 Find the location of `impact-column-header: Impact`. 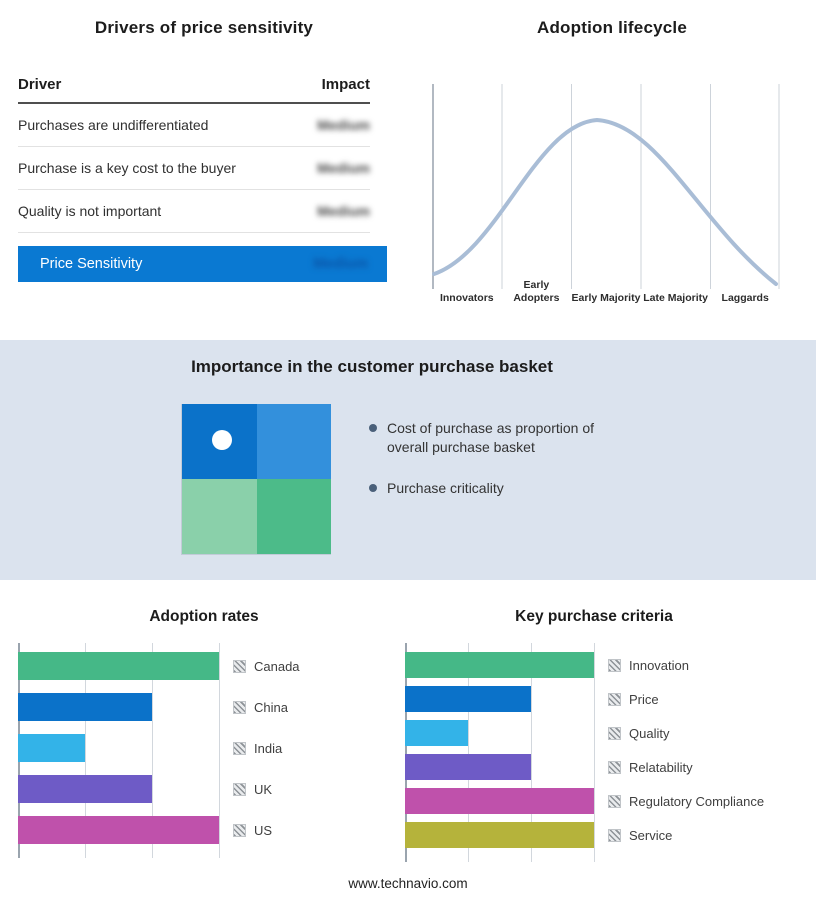

impact-column-header: Impact is located at coordinates (345, 84).